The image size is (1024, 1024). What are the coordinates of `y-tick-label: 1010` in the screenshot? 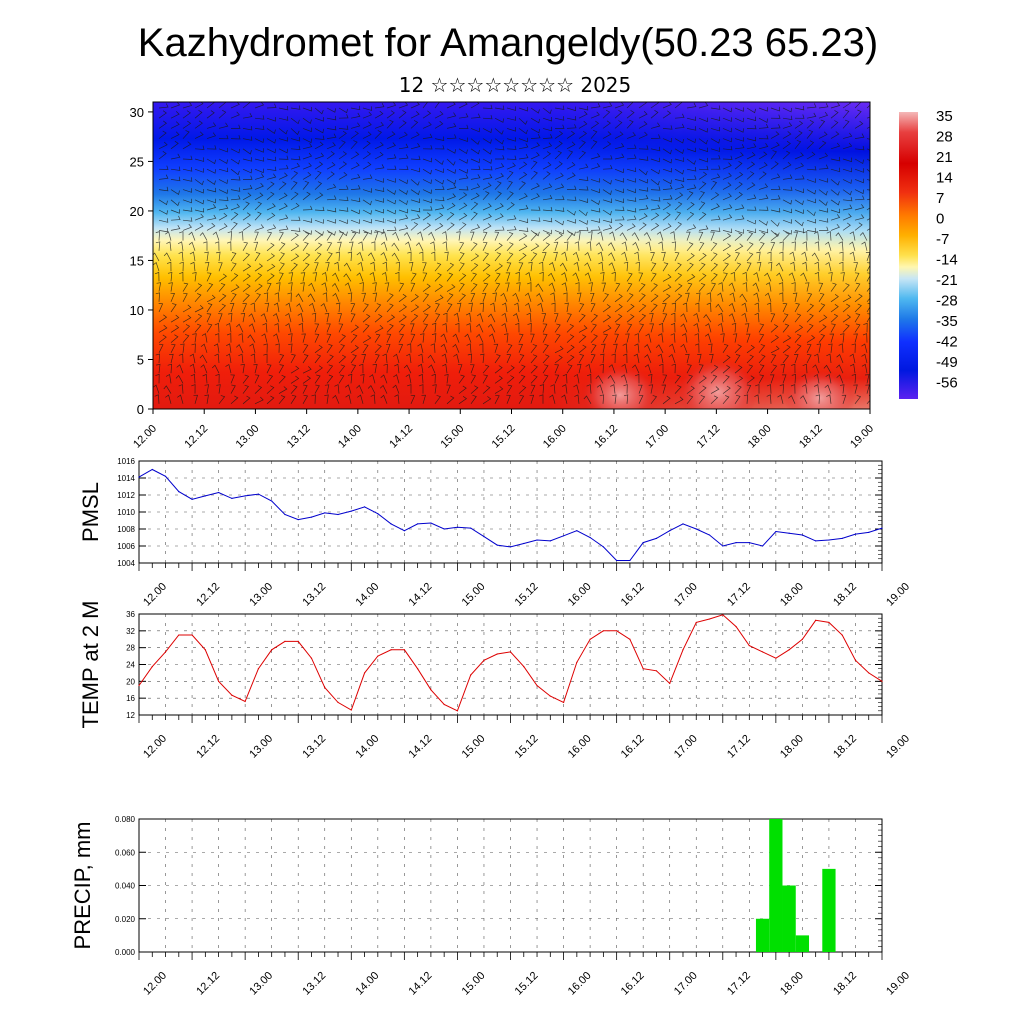 It's located at (126, 512).